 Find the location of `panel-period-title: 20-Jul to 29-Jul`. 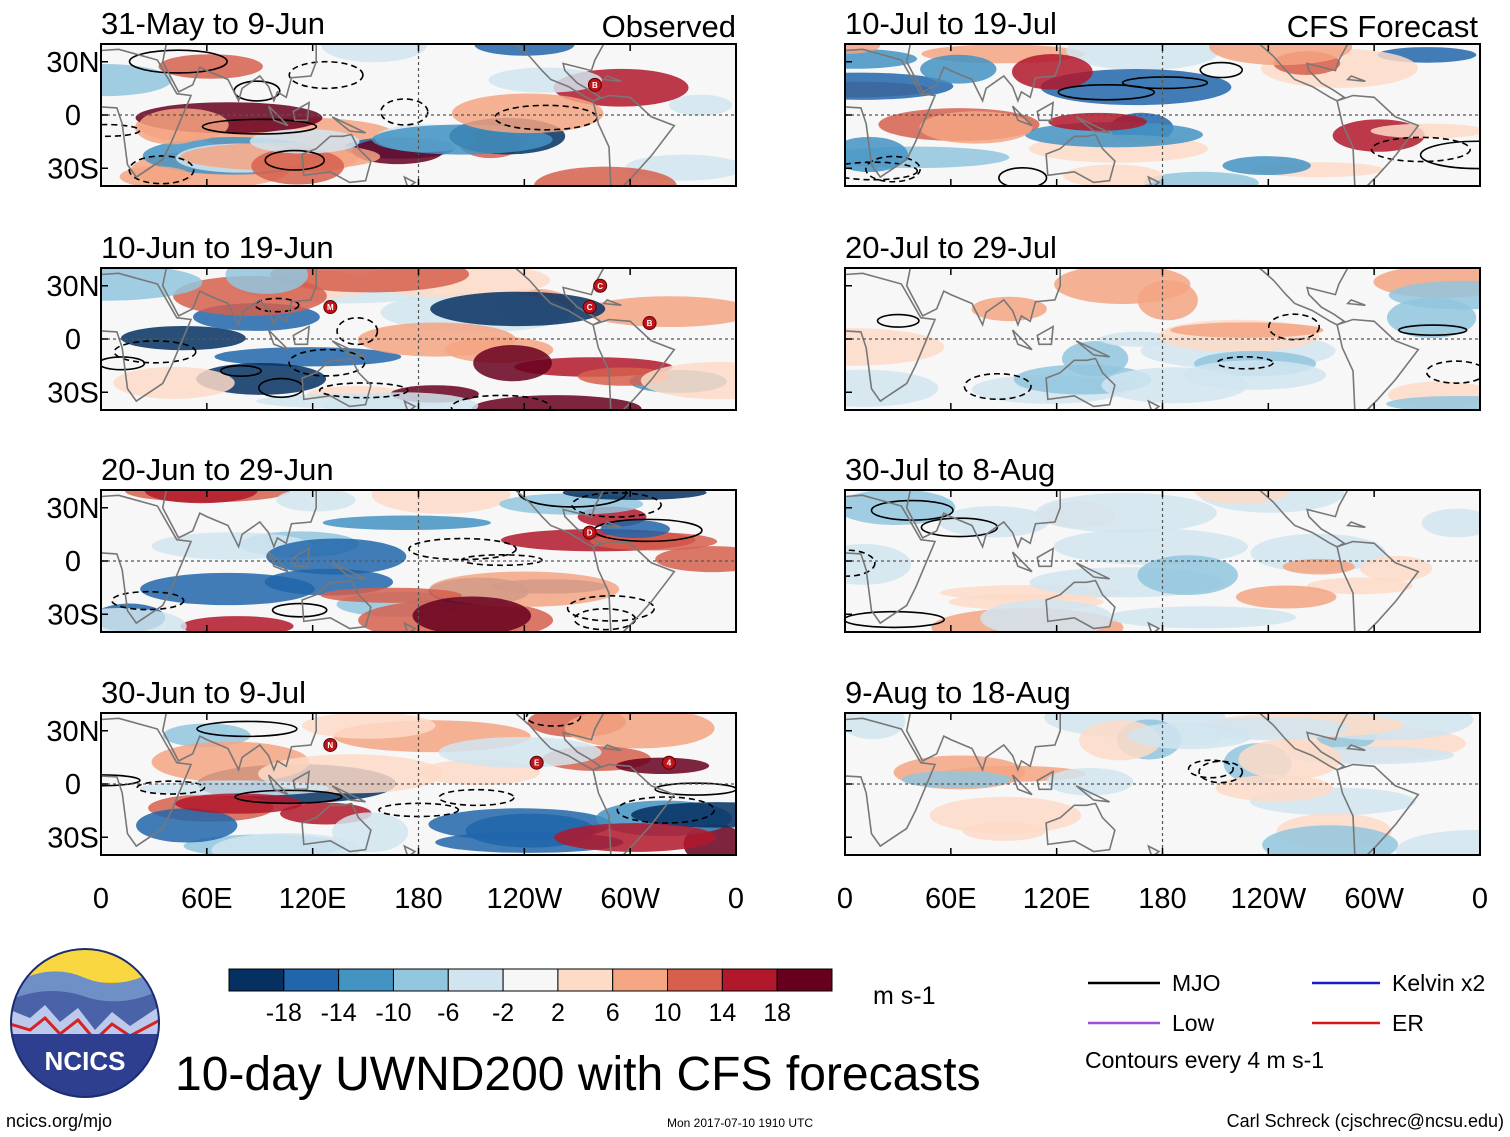

panel-period-title: 20-Jul to 29-Jul is located at coordinates (951, 247).